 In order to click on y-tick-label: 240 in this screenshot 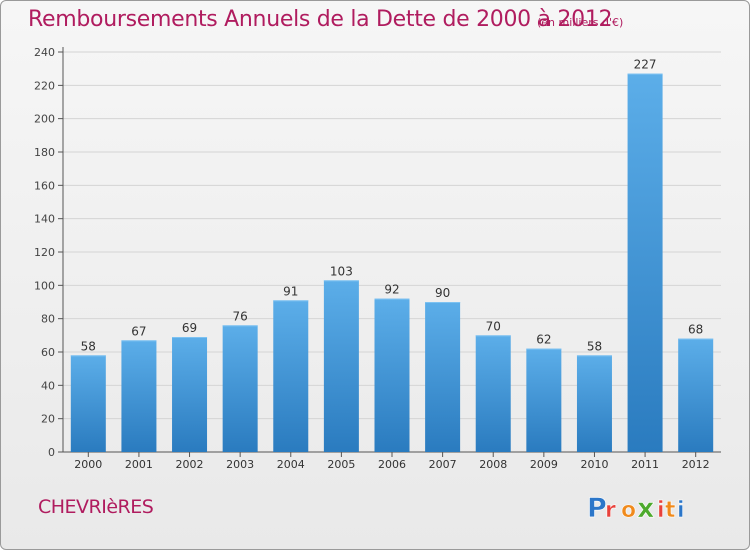, I will do `click(44, 52)`.